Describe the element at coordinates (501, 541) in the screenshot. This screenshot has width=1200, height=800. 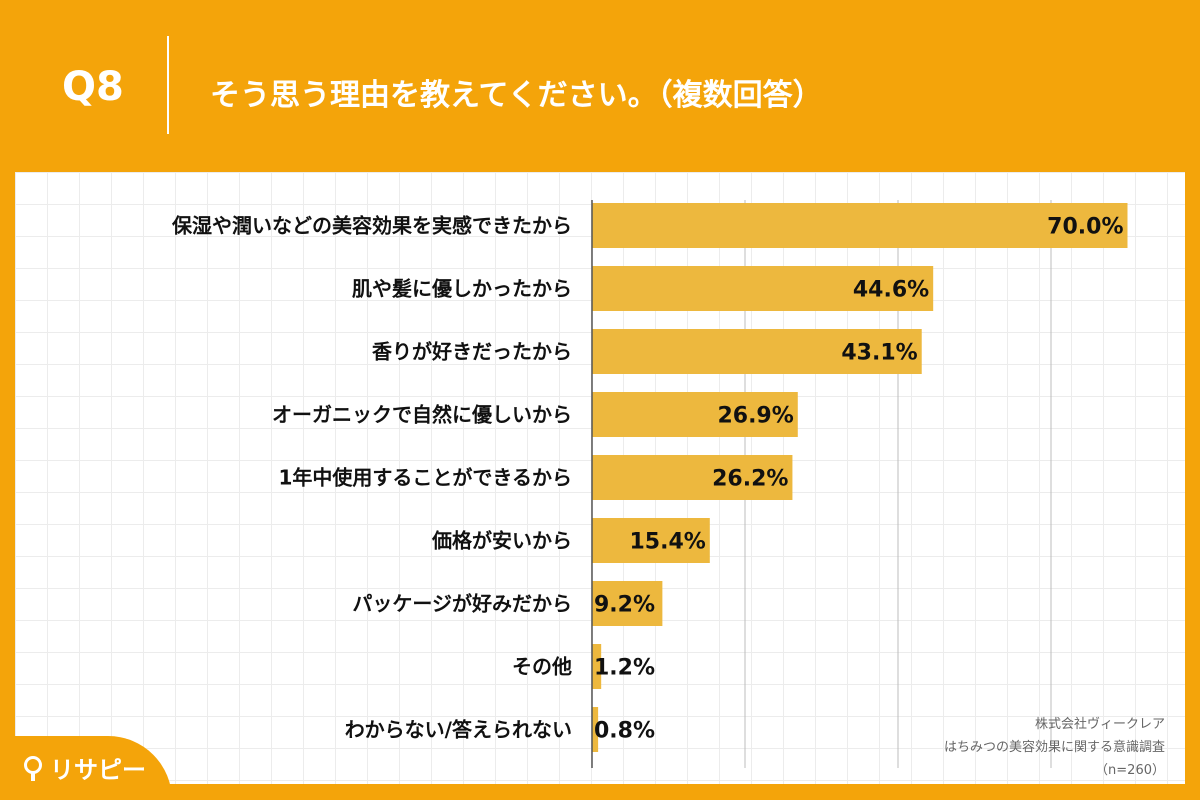
I see `category-label: 価格が安いから` at that location.